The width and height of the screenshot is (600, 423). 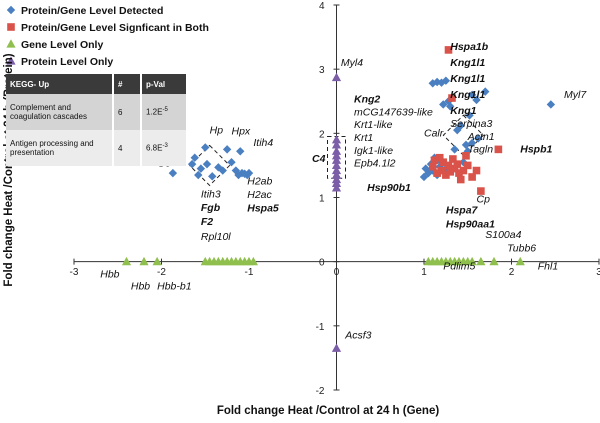 I want to click on point-annotation: mCG147639-like, so click(x=393, y=112).